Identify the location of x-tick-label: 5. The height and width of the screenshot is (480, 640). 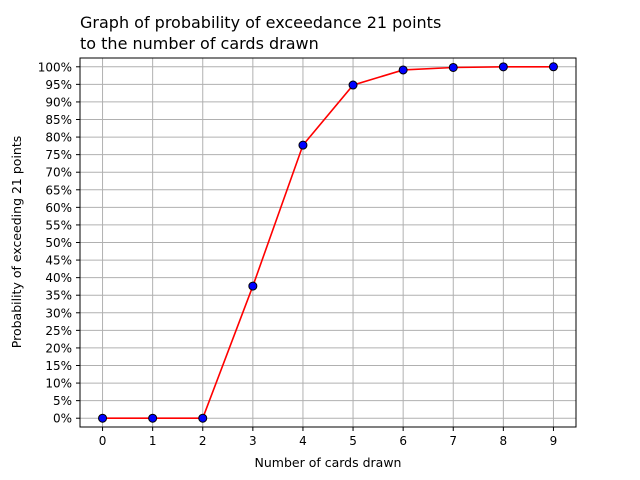
(353, 441).